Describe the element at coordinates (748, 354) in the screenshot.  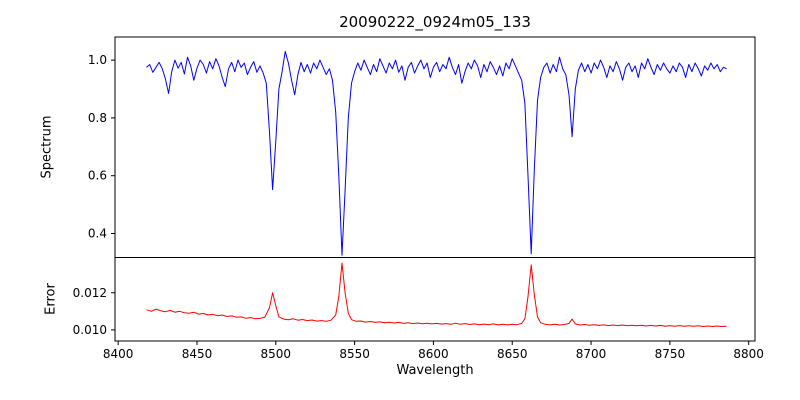
I see `xtick-label: 8800` at that location.